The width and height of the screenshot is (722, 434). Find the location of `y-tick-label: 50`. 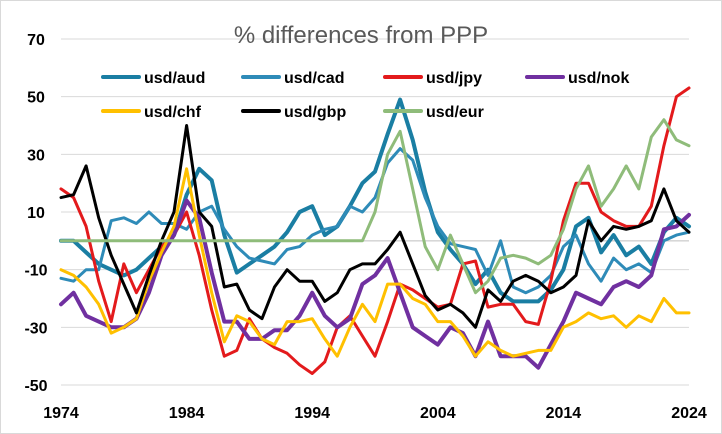

y-tick-label: 50 is located at coordinates (36, 98).